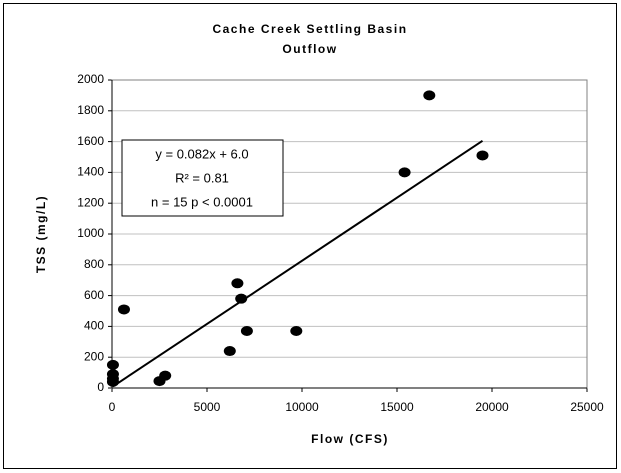 Image resolution: width=621 pixels, height=473 pixels. Describe the element at coordinates (587, 407) in the screenshot. I see `x-tick-label: 25000` at that location.